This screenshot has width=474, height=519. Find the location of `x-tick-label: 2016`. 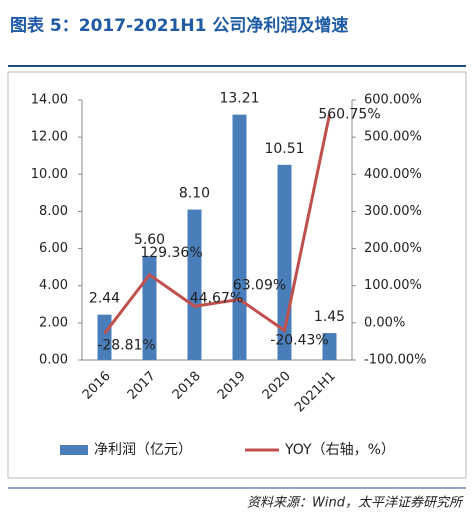

x-tick-label: 2016 is located at coordinates (97, 386).